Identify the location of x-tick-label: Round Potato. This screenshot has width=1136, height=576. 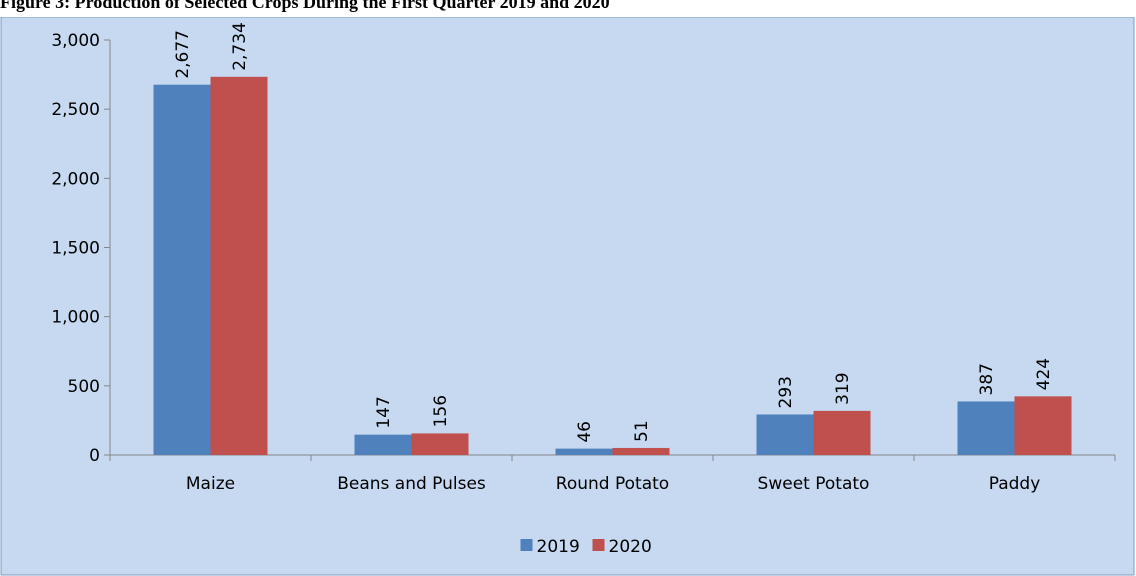
(612, 484).